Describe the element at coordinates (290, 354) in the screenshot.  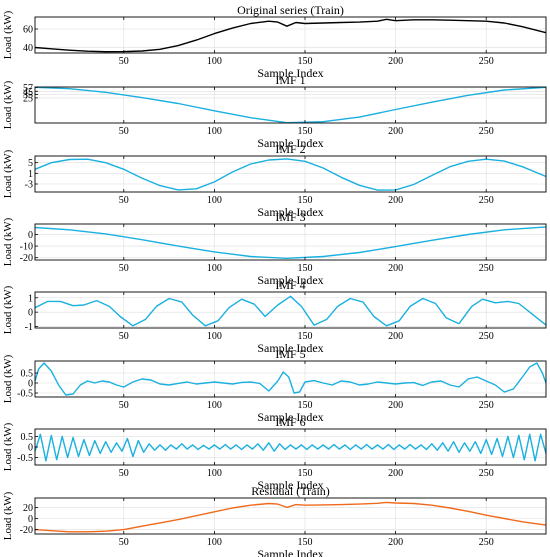
I see `panel-title: IMF 5` at that location.